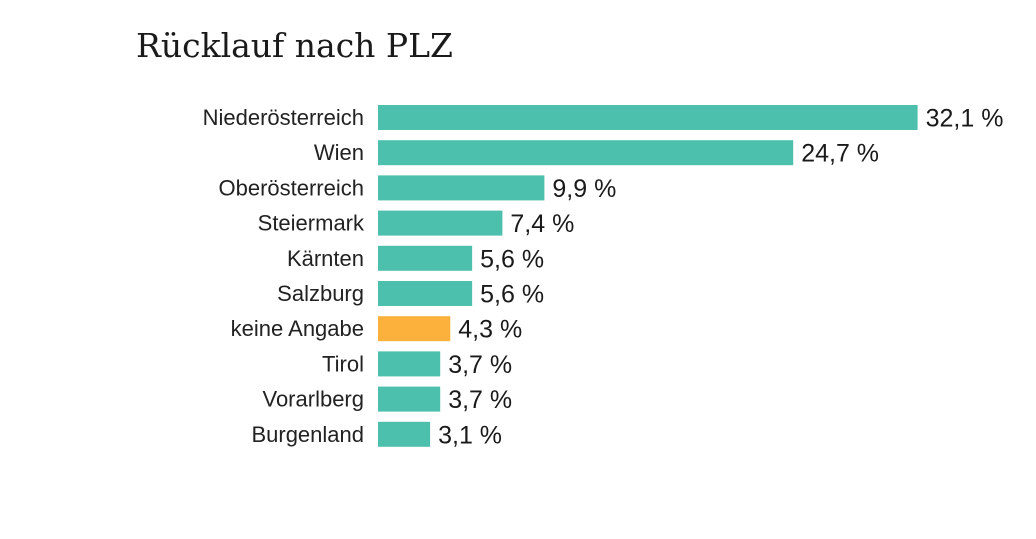  I want to click on chart-title: Rücklauf nach PLZ, so click(294, 45).